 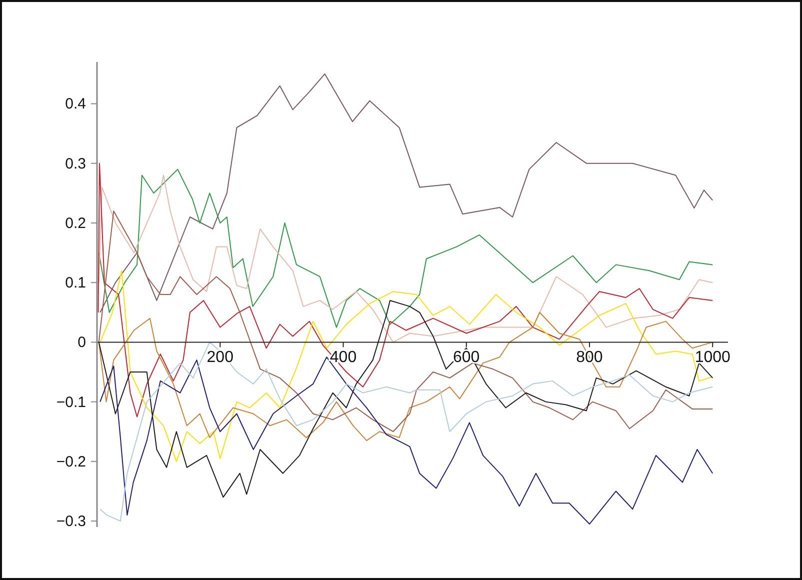 What do you see at coordinates (75, 163) in the screenshot?
I see `y-tick-label: 0.3` at bounding box center [75, 163].